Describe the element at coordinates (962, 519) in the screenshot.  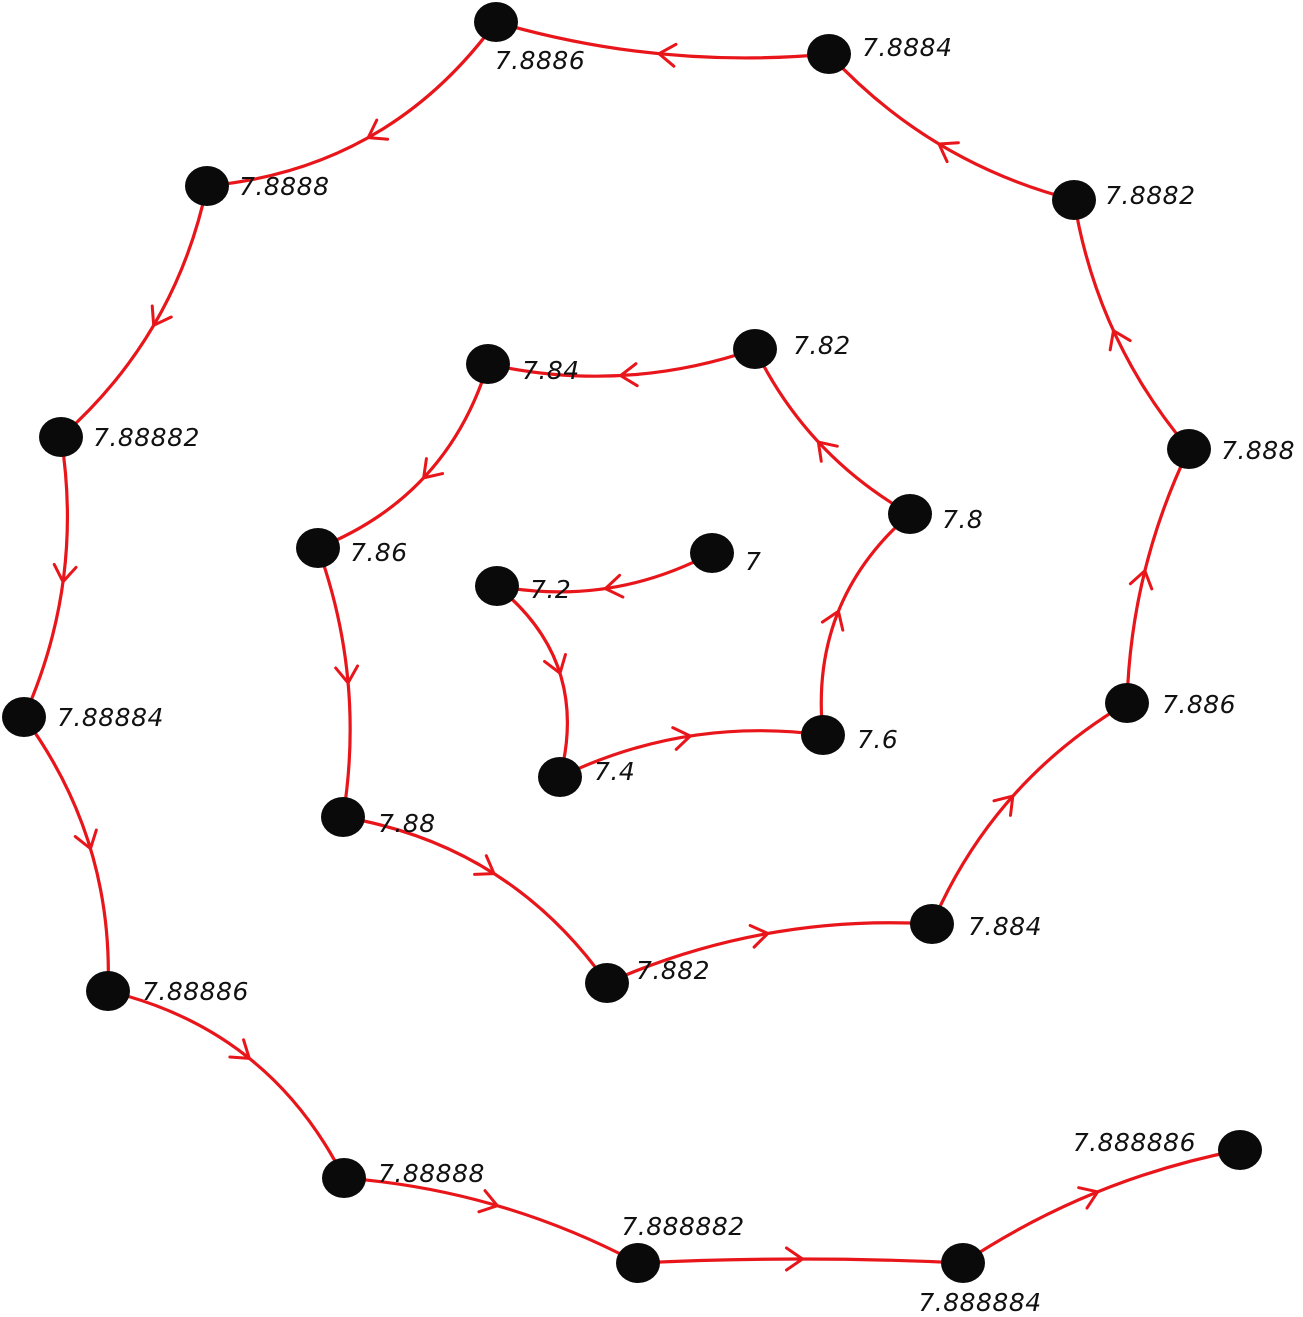
I see `node-label: 7.8` at that location.